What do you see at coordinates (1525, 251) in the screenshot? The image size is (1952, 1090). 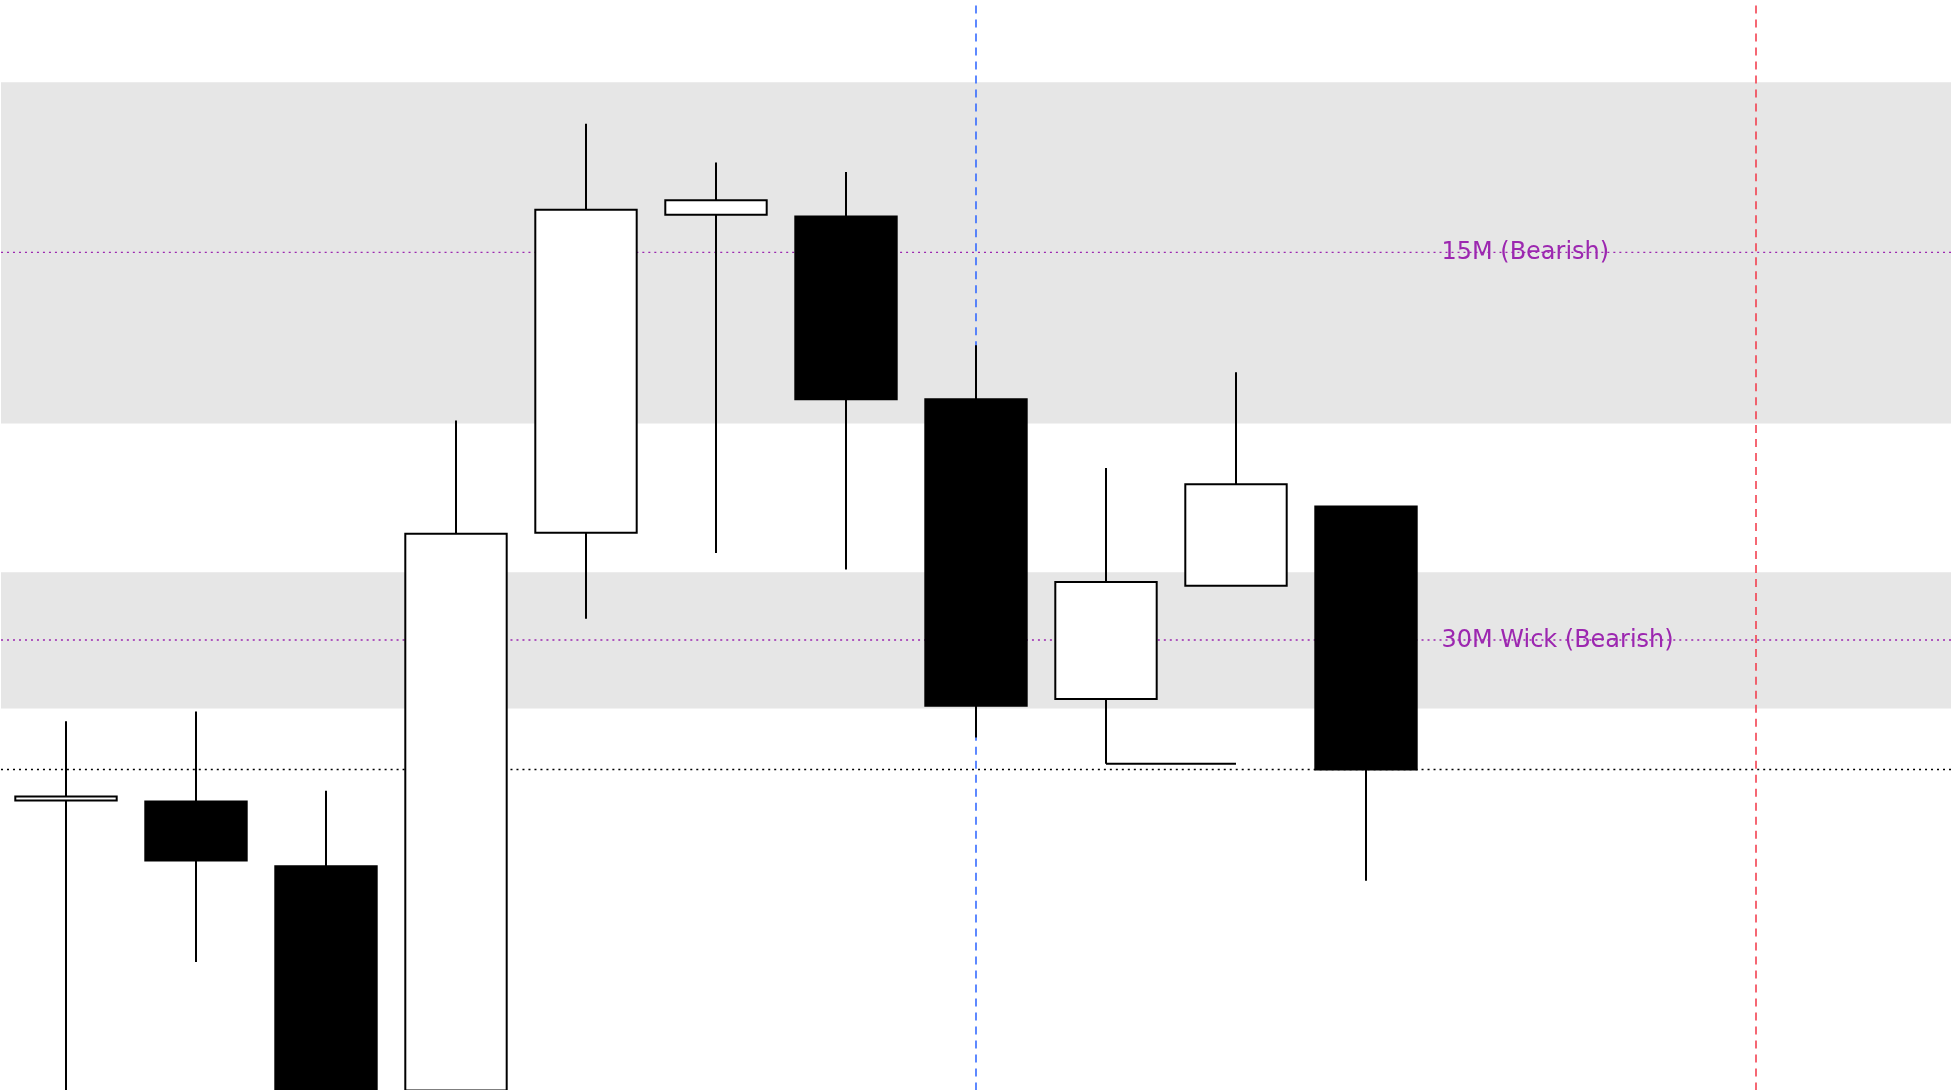 I see `ref-line-label: 15M (Bearish)` at bounding box center [1525, 251].